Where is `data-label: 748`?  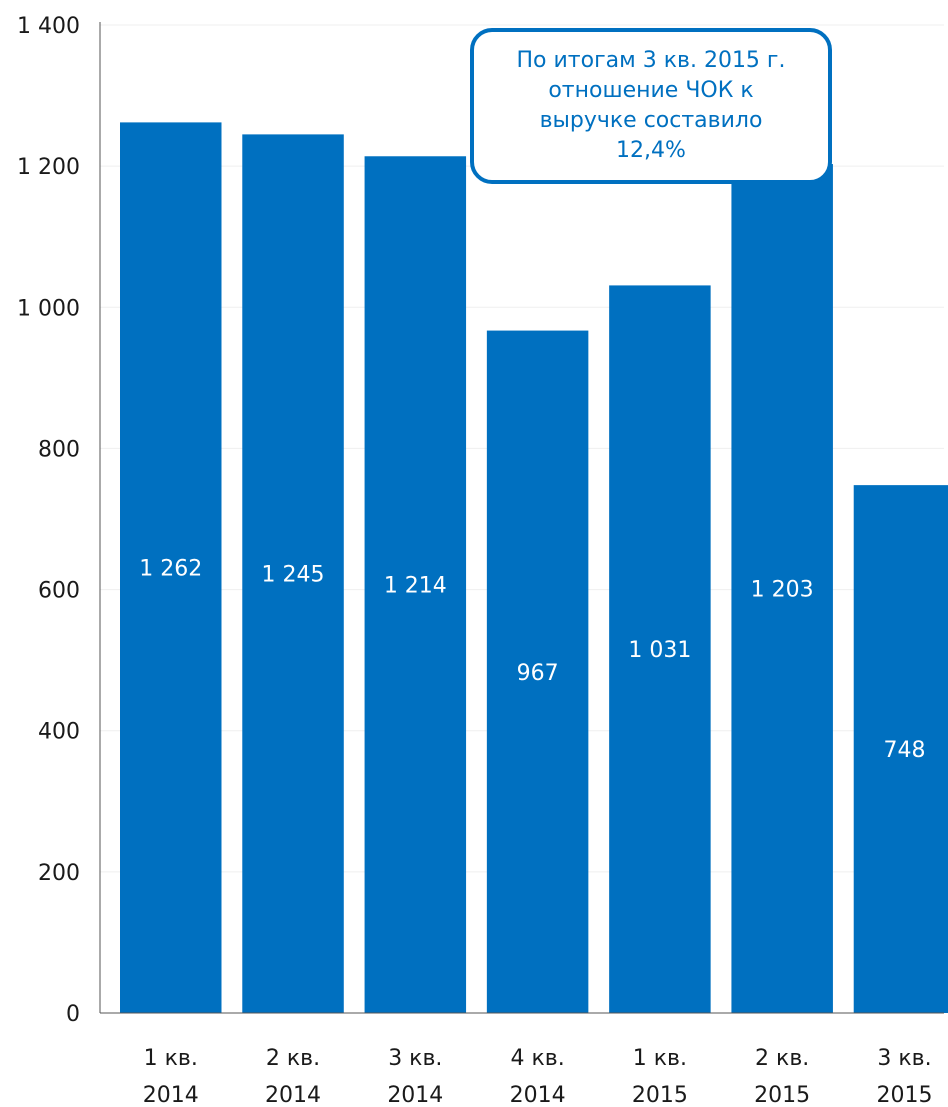 data-label: 748 is located at coordinates (904, 750).